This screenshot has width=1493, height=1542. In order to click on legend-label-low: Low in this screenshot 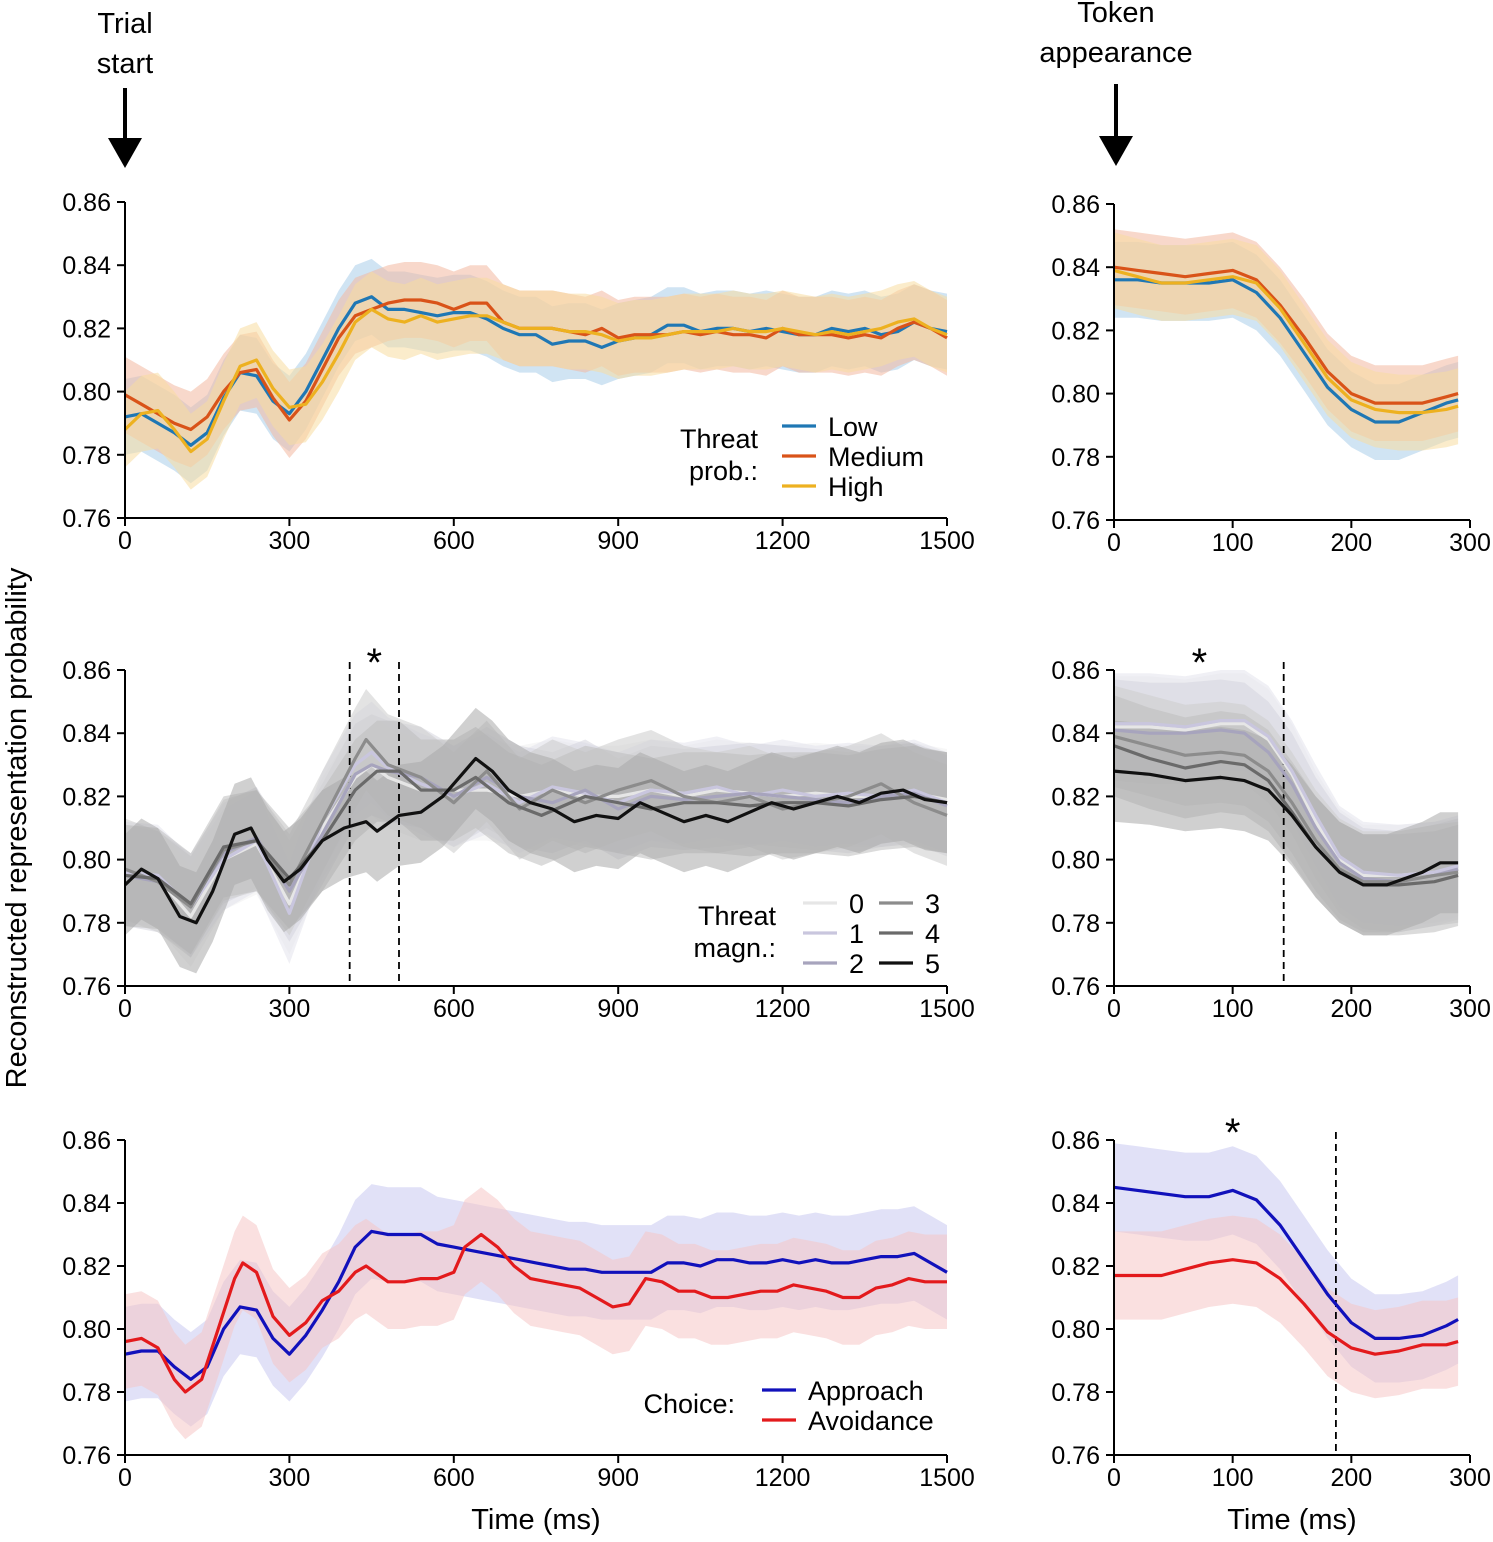, I will do `click(853, 427)`.